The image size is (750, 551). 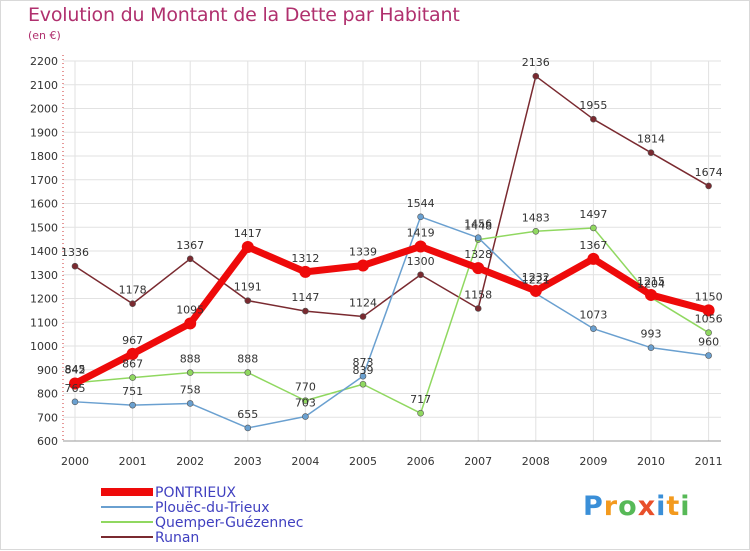 I want to click on data-label: 1328, so click(x=478, y=254).